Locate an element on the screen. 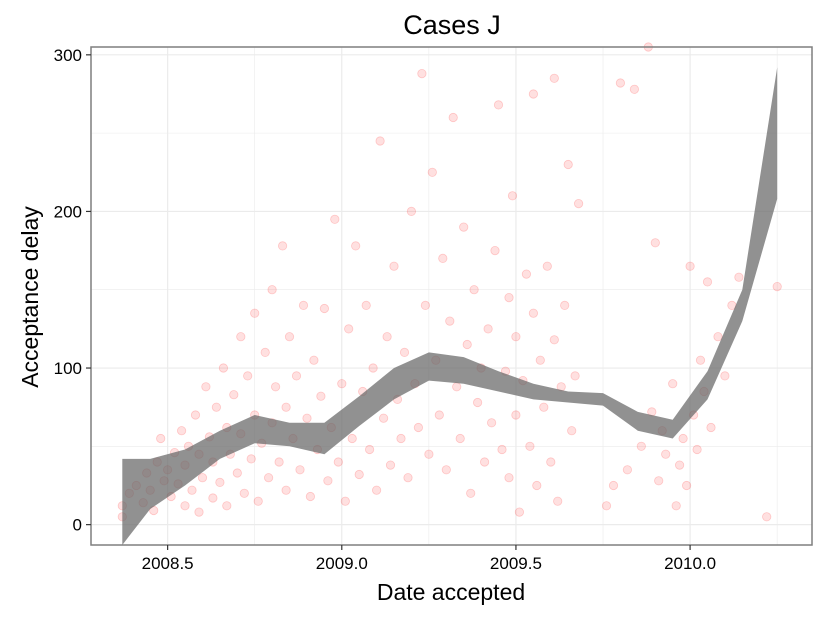  y-axis: 0 100 200 300 is located at coordinates (72, 290).